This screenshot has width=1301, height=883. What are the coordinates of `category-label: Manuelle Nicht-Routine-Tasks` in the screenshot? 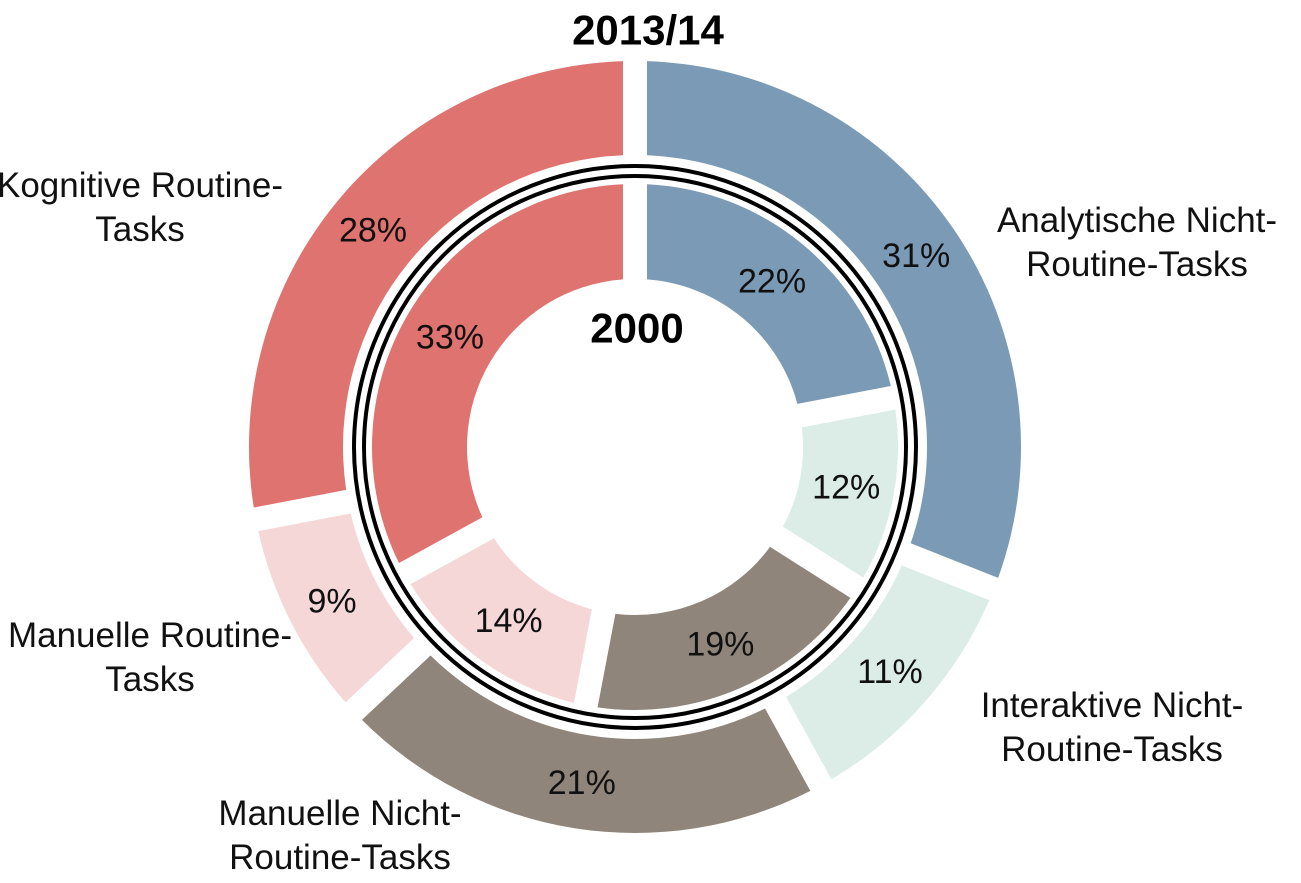 It's located at (340, 835).